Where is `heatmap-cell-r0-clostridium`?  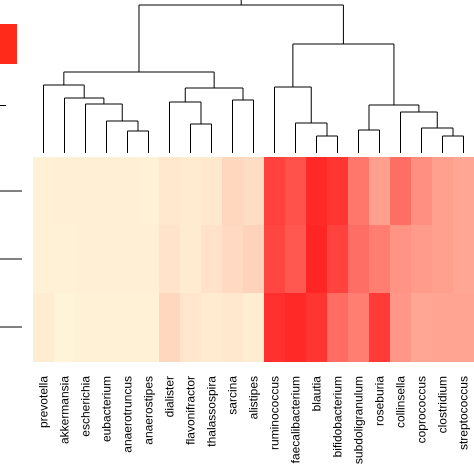
heatmap-cell-r0-clostridium is located at coordinates (443, 191).